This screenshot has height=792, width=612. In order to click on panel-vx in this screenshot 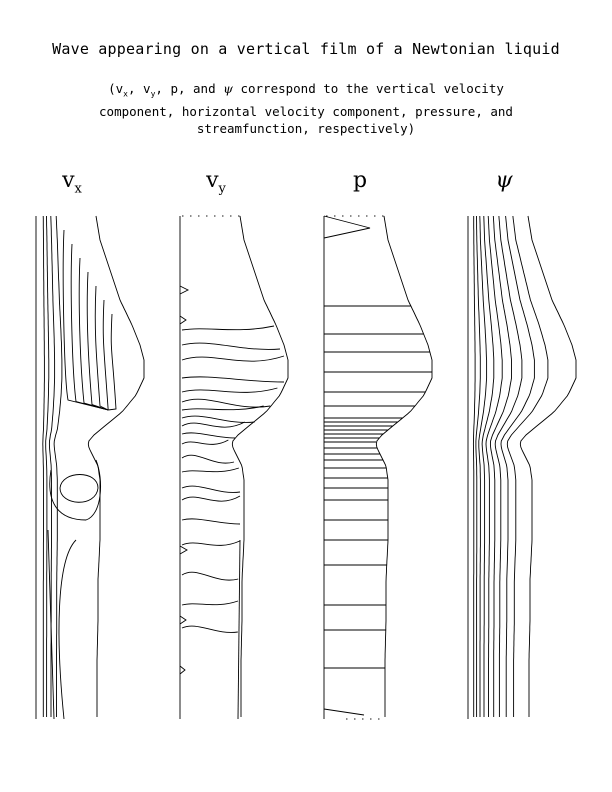, I will do `click(90, 467)`.